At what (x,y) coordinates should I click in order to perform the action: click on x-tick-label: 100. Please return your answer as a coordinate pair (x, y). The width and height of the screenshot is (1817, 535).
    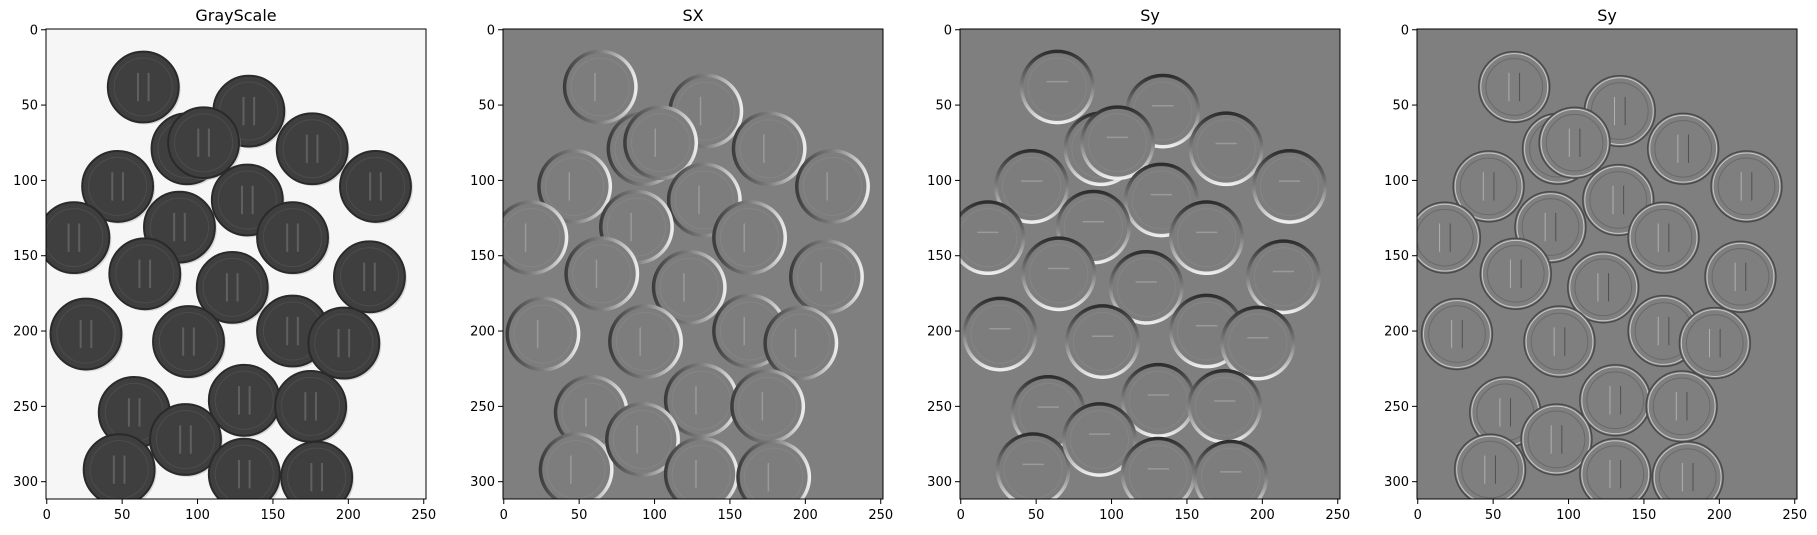
    Looking at the image, I should click on (654, 515).